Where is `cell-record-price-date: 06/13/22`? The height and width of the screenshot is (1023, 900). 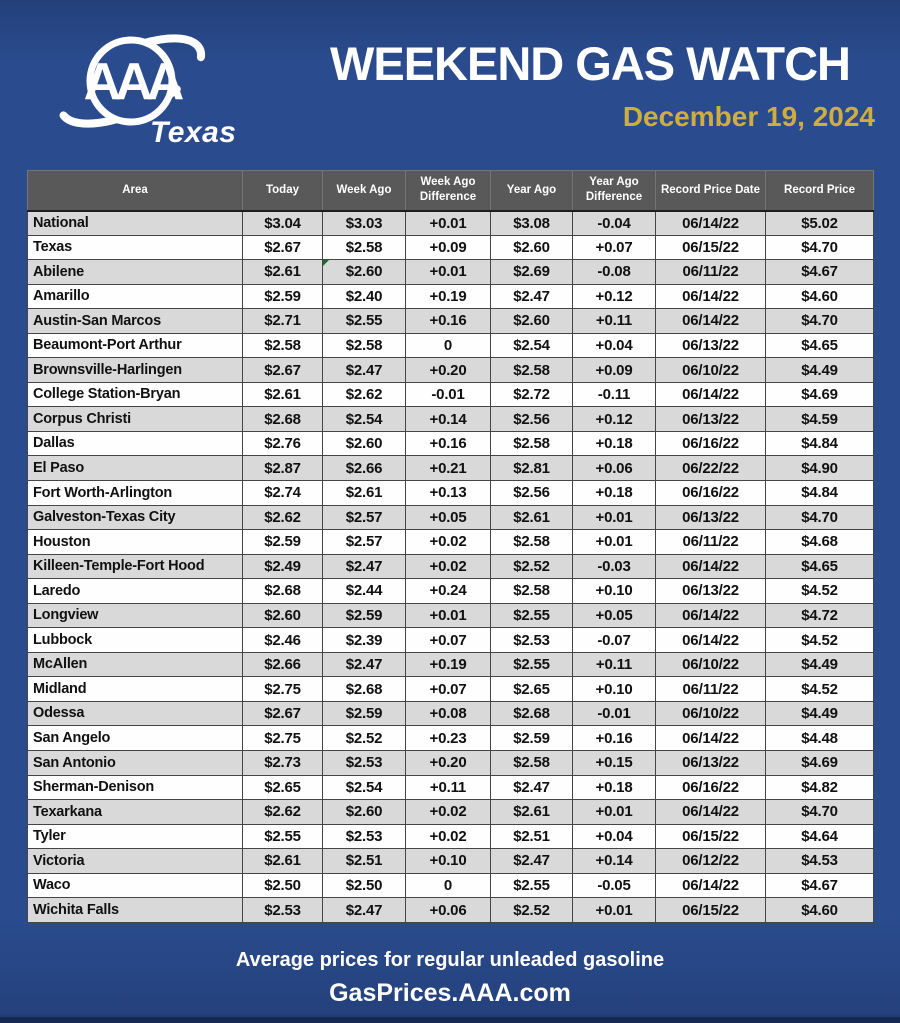 cell-record-price-date: 06/13/22 is located at coordinates (710, 419).